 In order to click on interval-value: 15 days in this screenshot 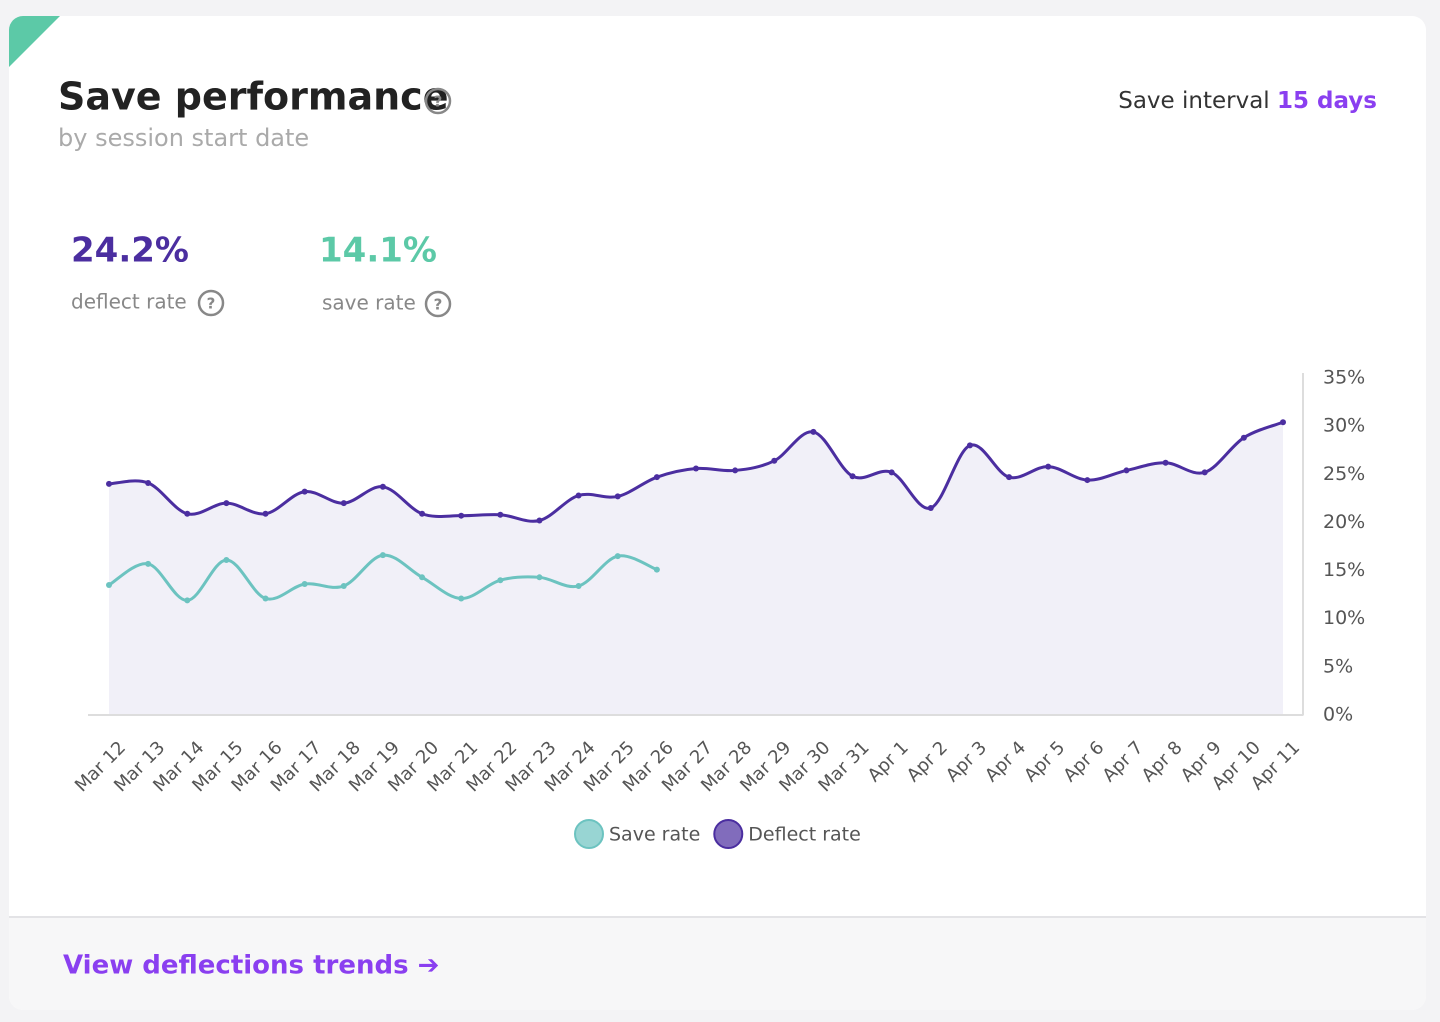, I will do `click(1327, 101)`.